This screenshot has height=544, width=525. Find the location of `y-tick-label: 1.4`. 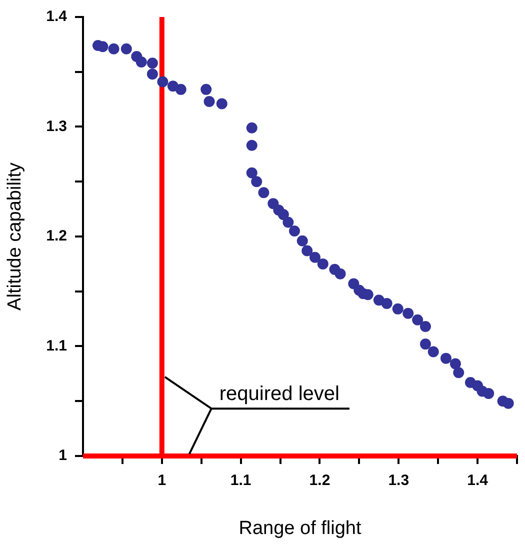

y-tick-label: 1.4 is located at coordinates (57, 17).